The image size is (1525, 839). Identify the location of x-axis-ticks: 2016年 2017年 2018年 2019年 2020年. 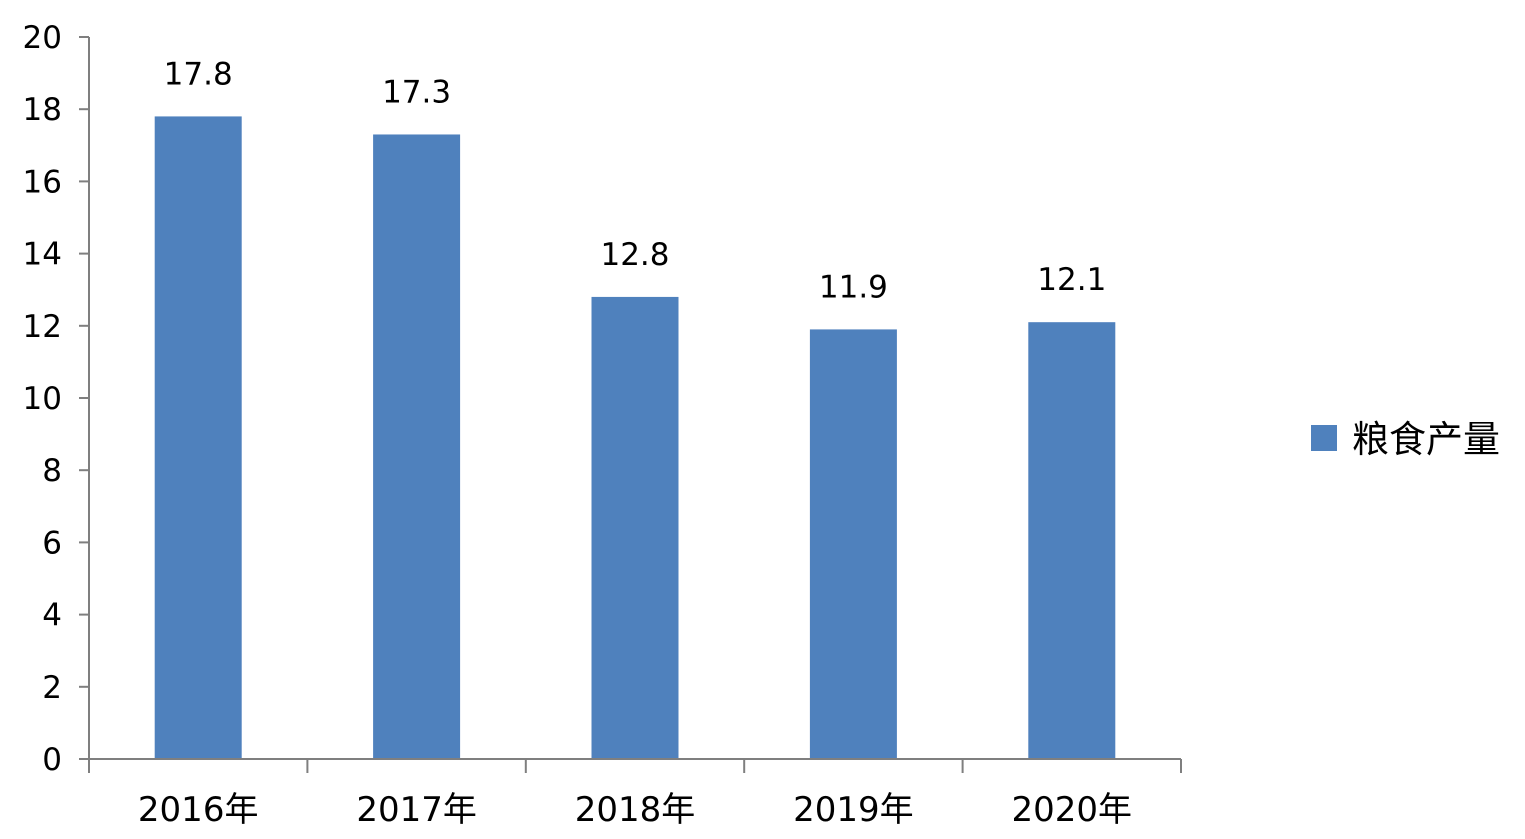
(635, 794).